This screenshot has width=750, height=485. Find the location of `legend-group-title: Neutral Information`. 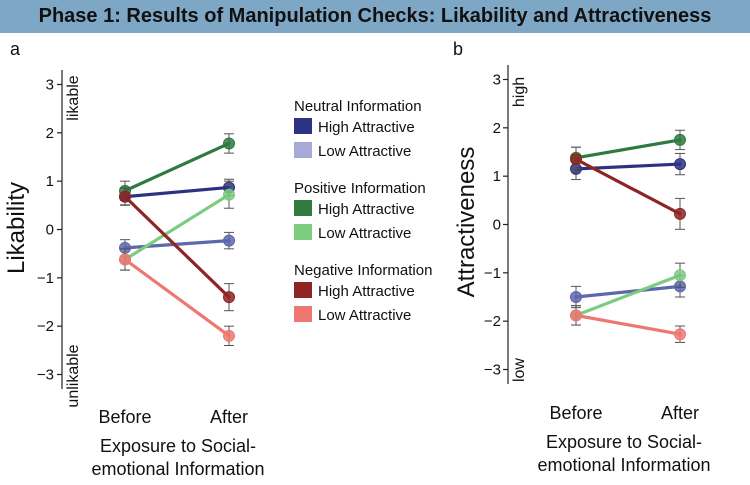

legend-group-title: Neutral Information is located at coordinates (358, 106).